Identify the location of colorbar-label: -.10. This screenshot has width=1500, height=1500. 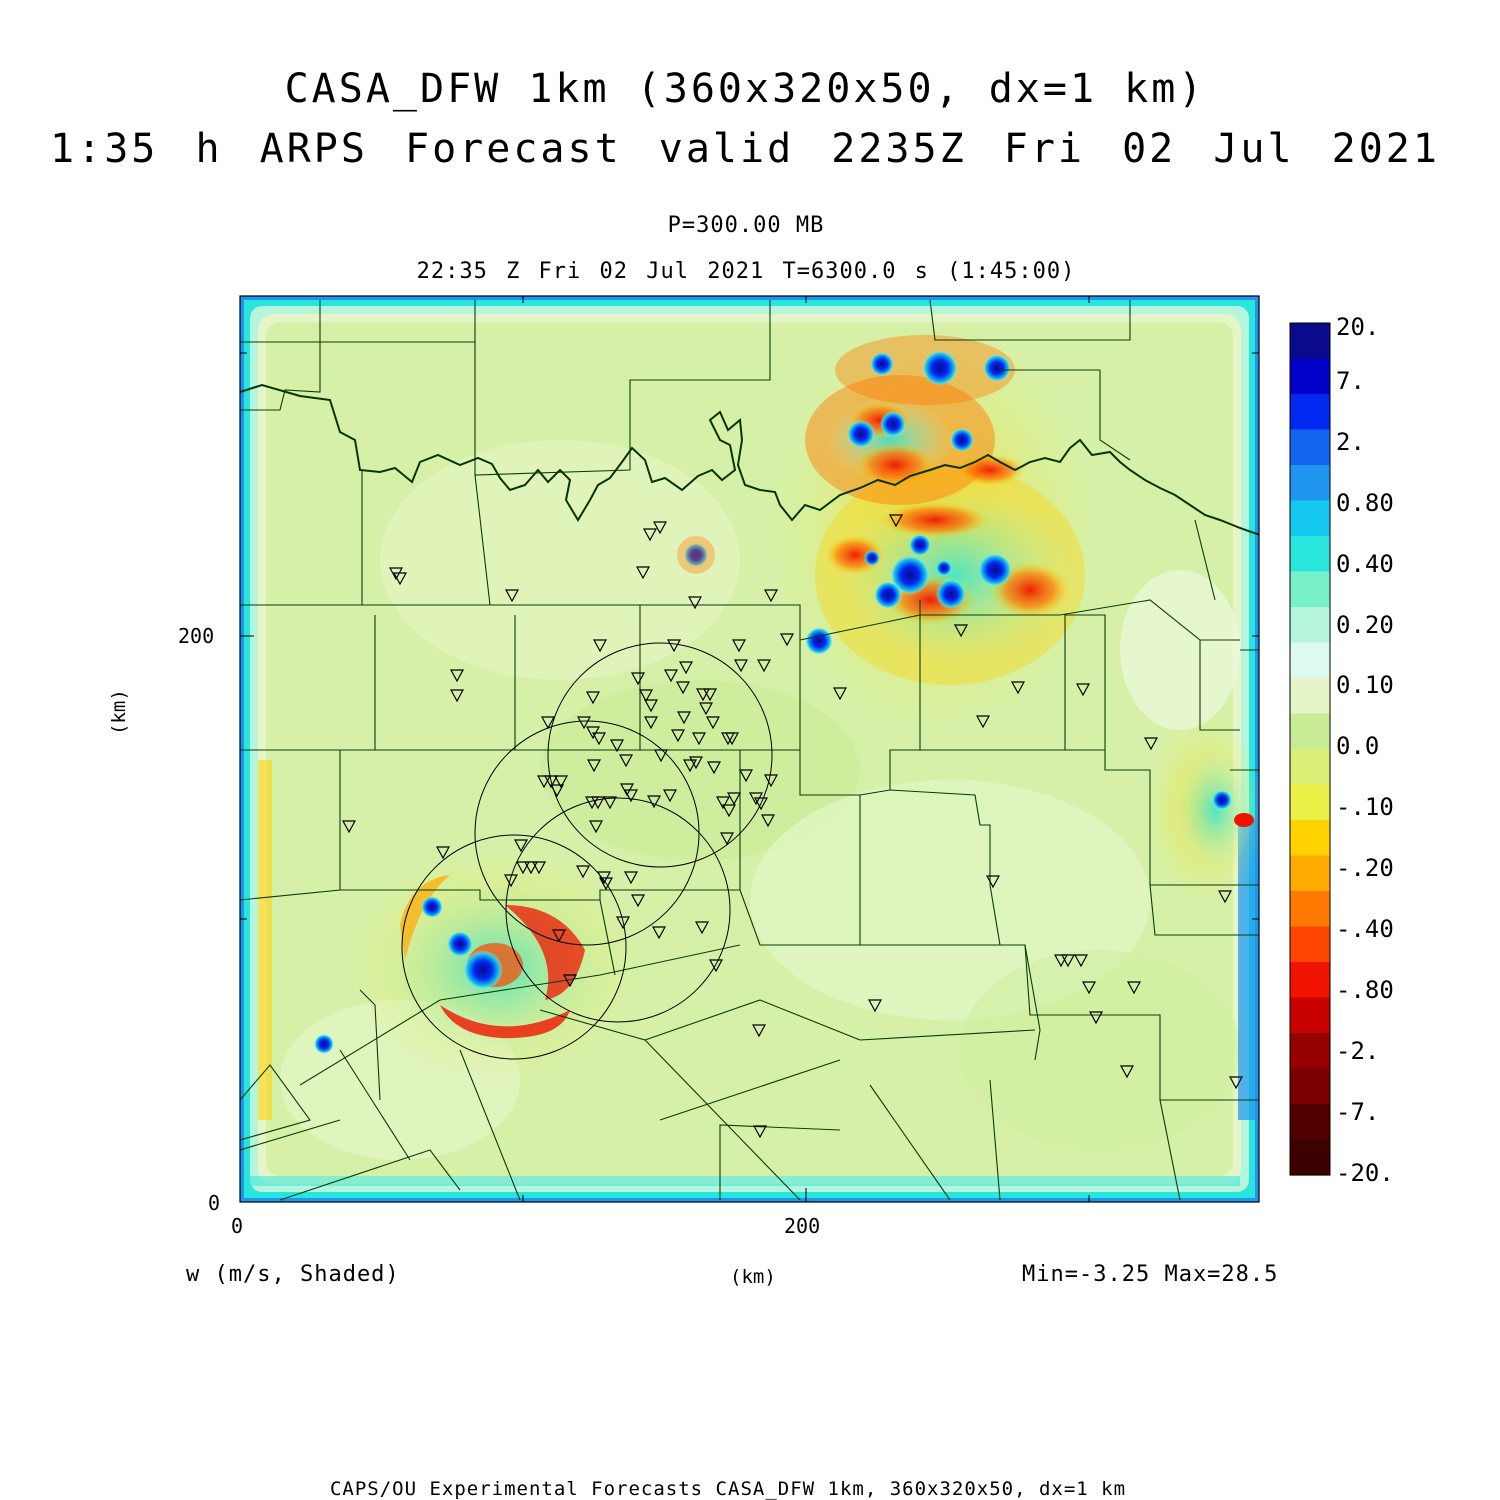
(1365, 807).